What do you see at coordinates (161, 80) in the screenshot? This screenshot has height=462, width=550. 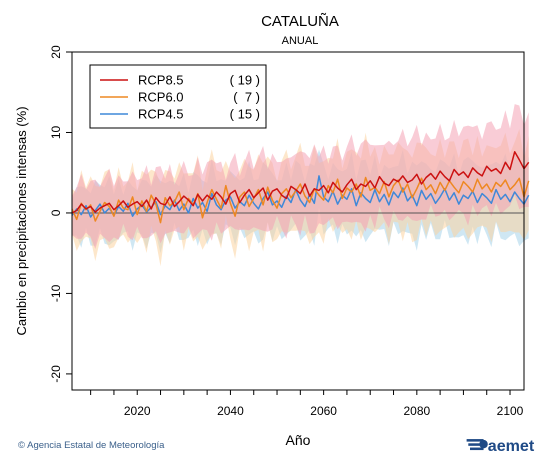 I see `legend-series-name: RCP8.5` at bounding box center [161, 80].